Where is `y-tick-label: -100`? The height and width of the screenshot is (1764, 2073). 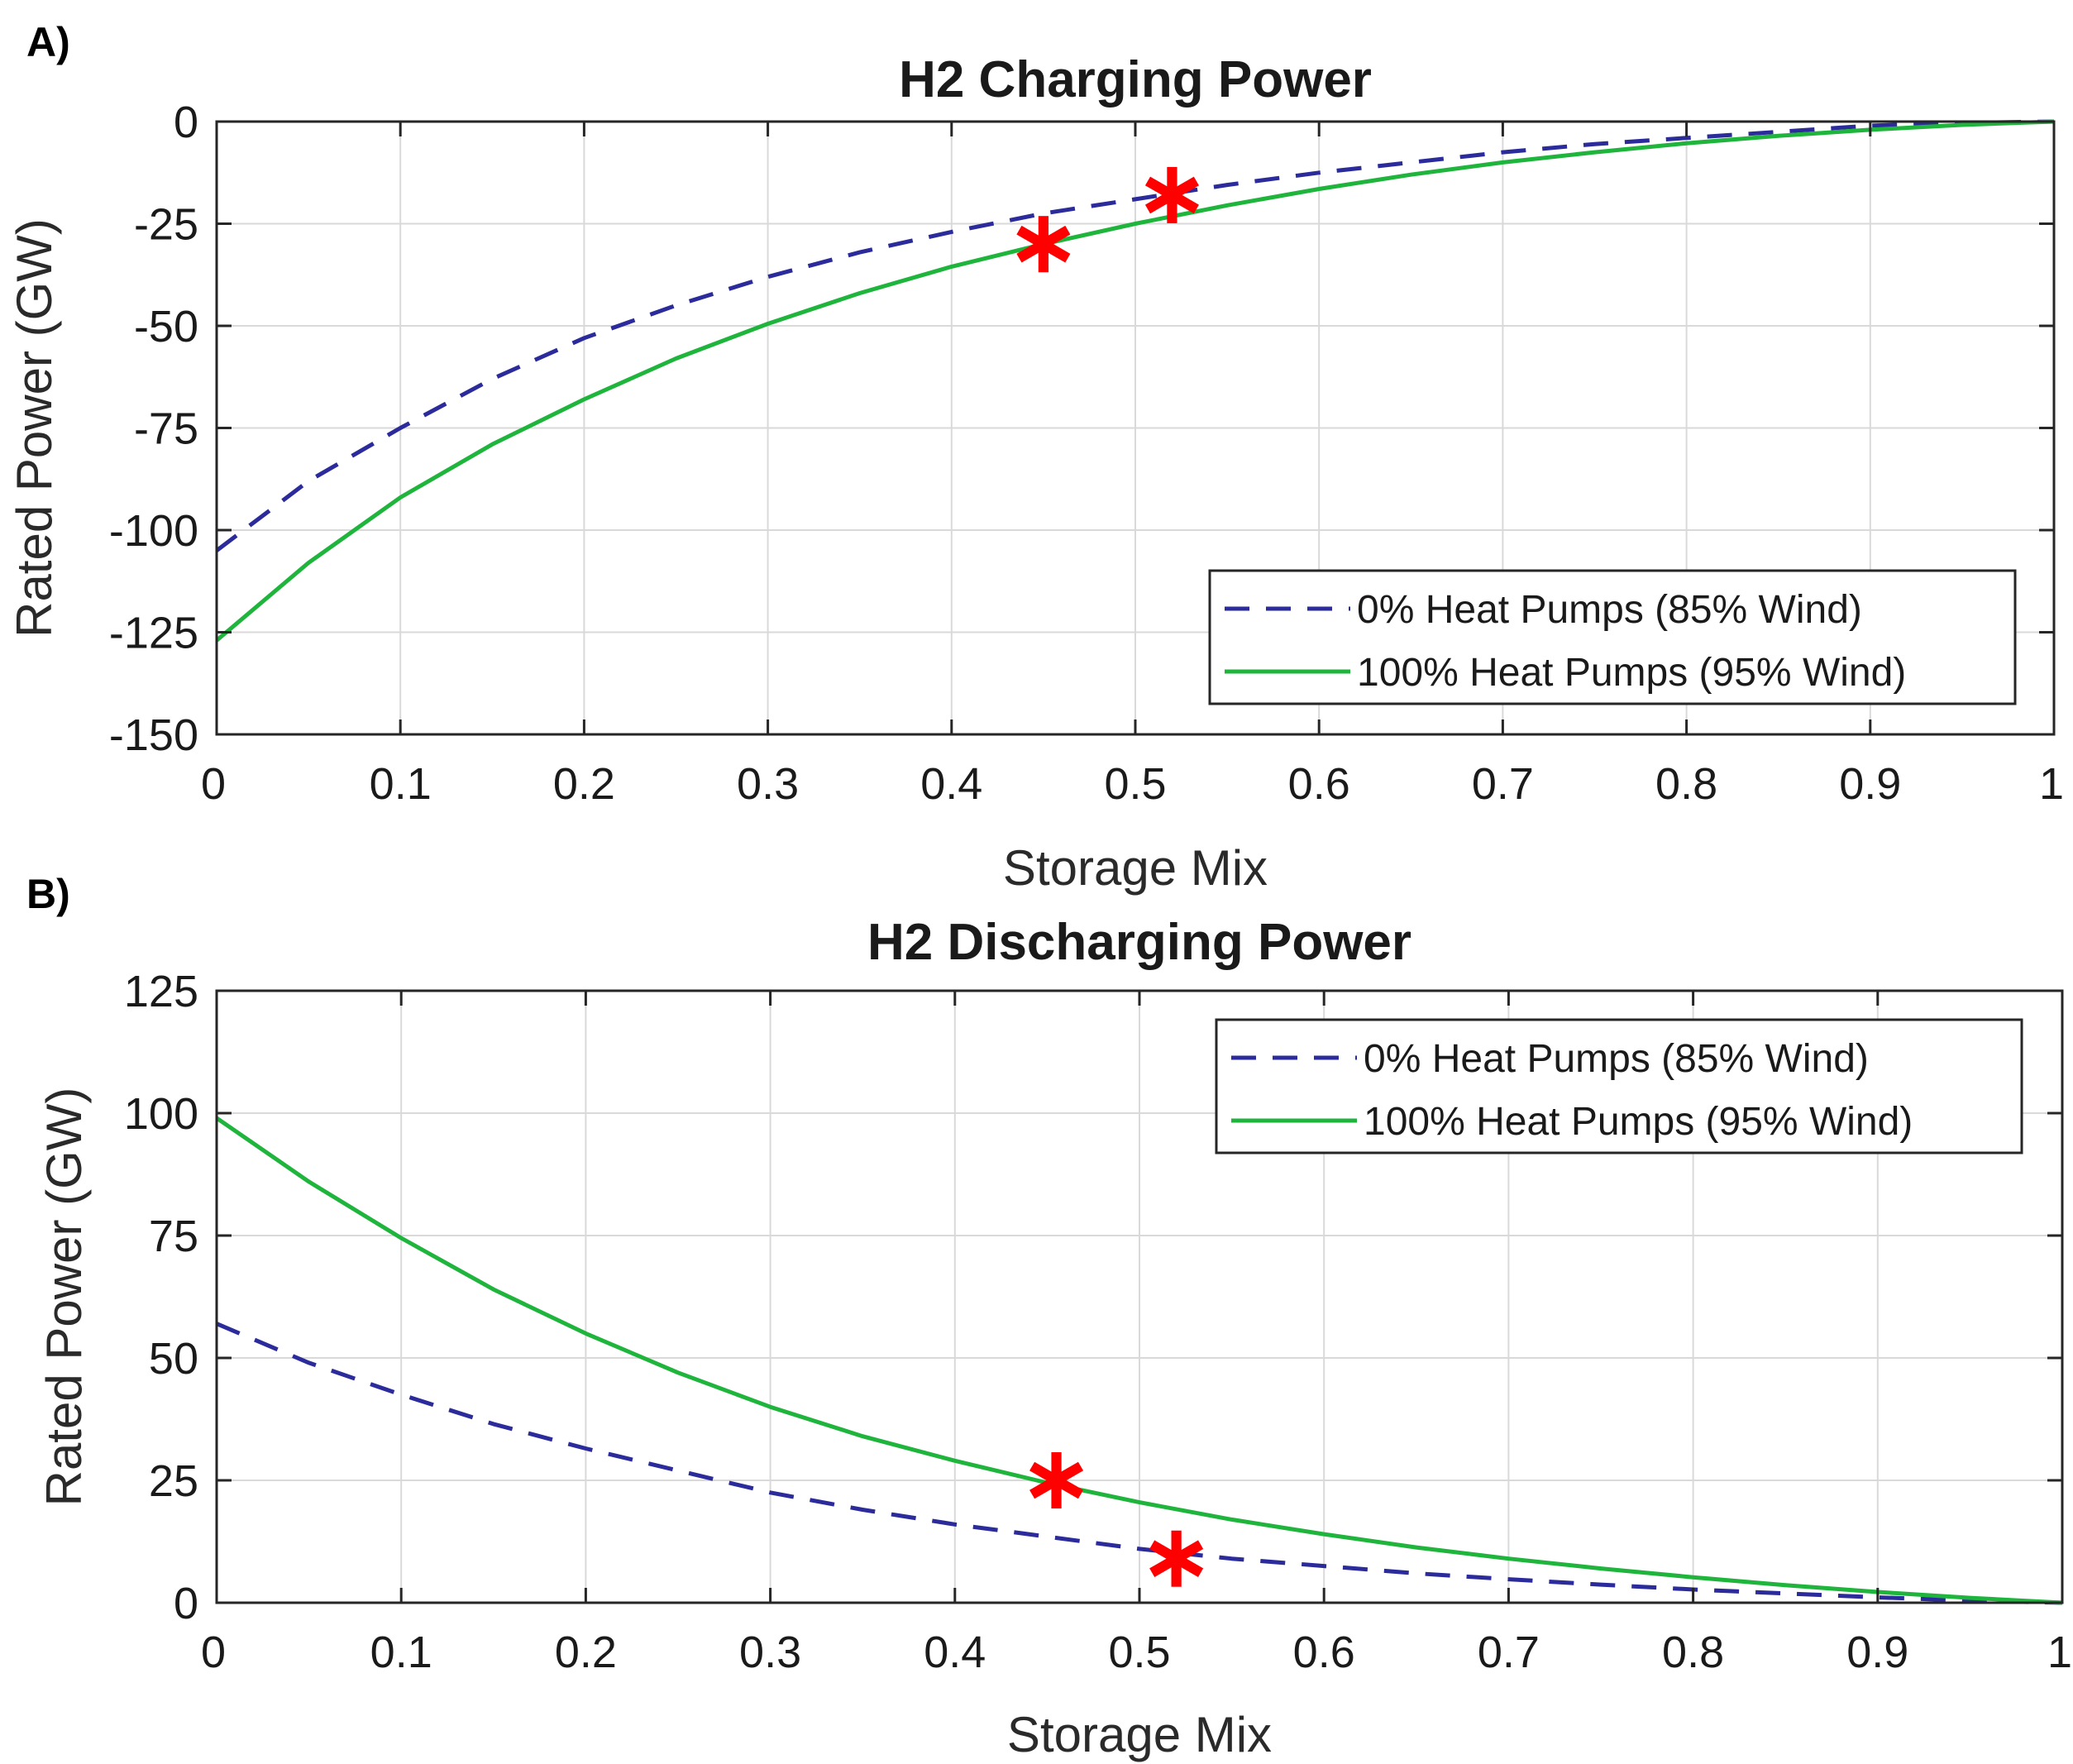
y-tick-label: -100 is located at coordinates (153, 531).